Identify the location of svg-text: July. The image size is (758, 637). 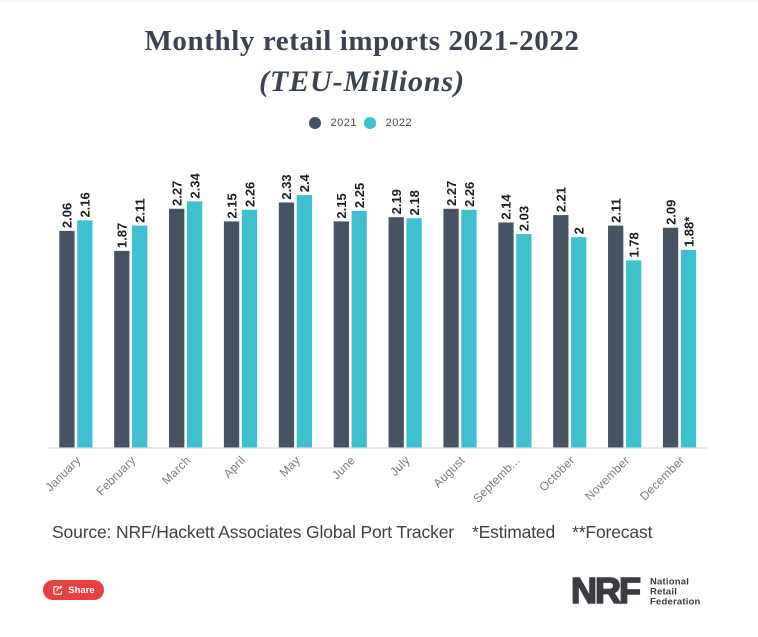
(400, 466).